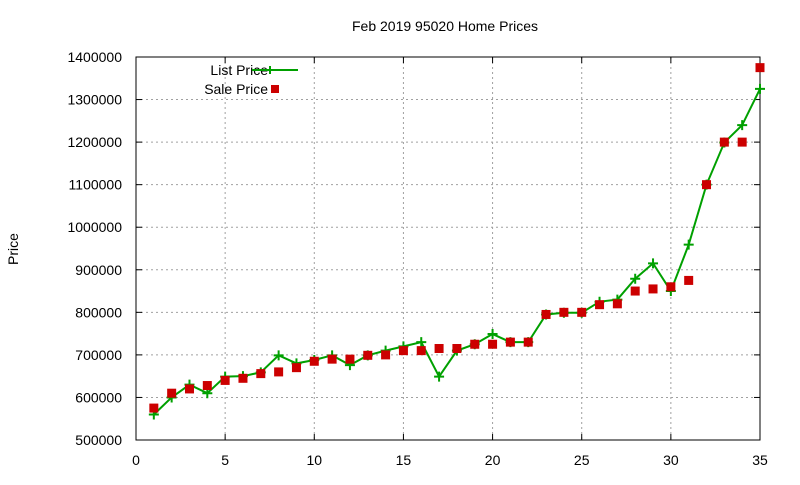 The width and height of the screenshot is (800, 485). What do you see at coordinates (236, 89) in the screenshot?
I see `legend-label-sale-price: Sale Price` at bounding box center [236, 89].